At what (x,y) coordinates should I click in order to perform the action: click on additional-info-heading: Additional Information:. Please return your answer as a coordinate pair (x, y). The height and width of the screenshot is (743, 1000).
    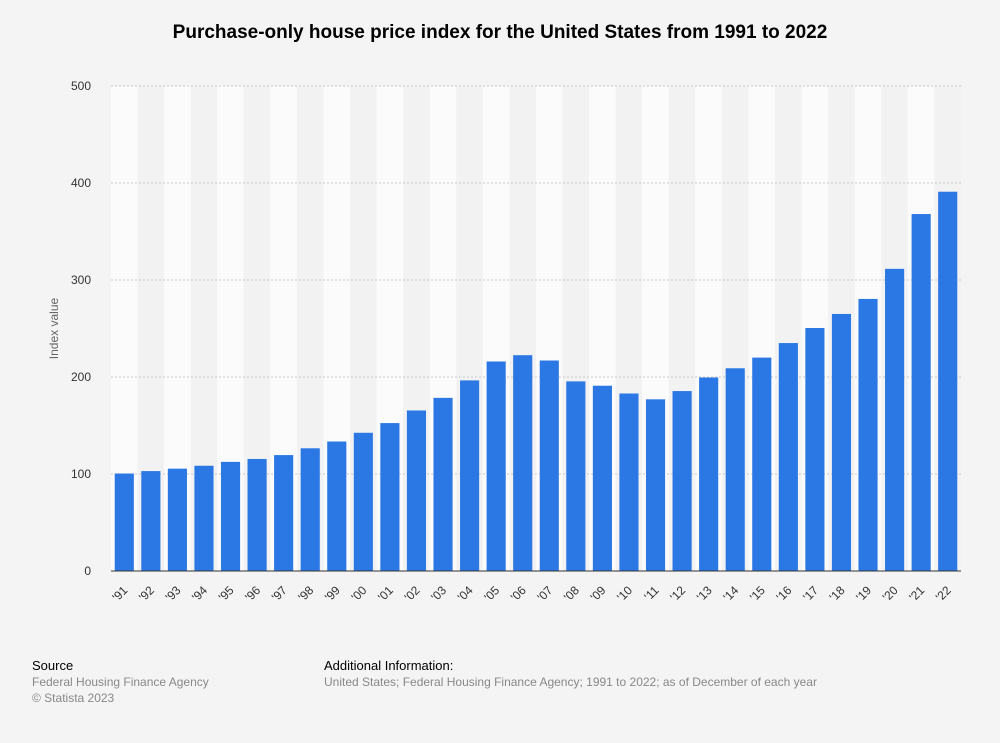
    Looking at the image, I should click on (389, 665).